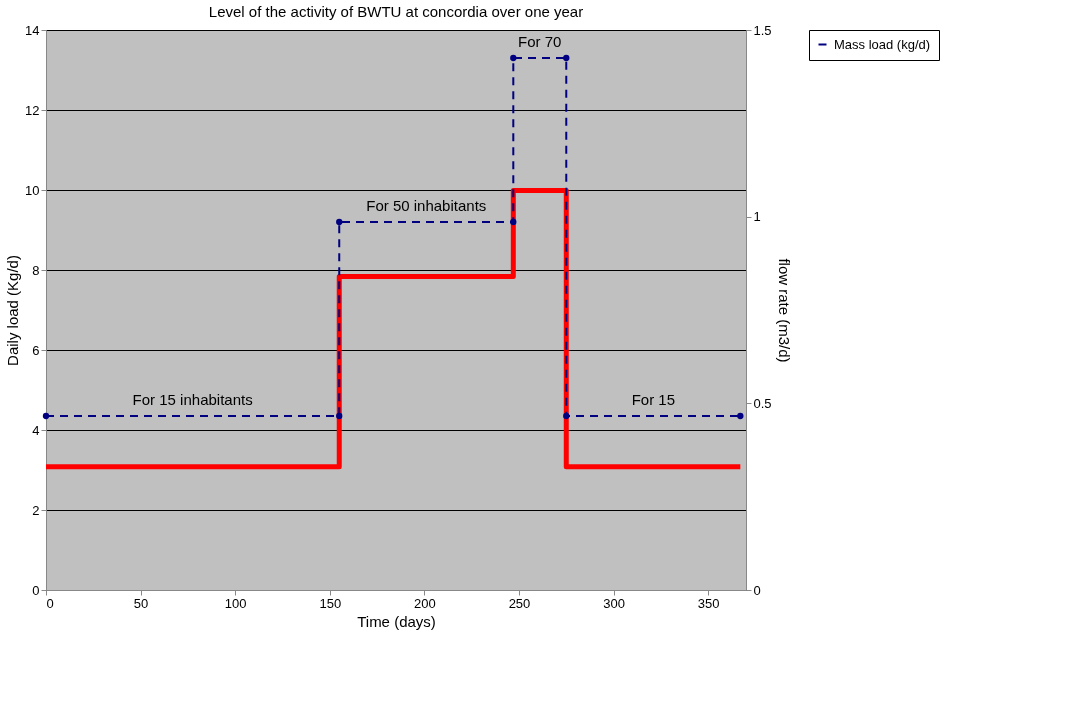 The height and width of the screenshot is (711, 1082). I want to click on annotation: For 15, so click(653, 399).